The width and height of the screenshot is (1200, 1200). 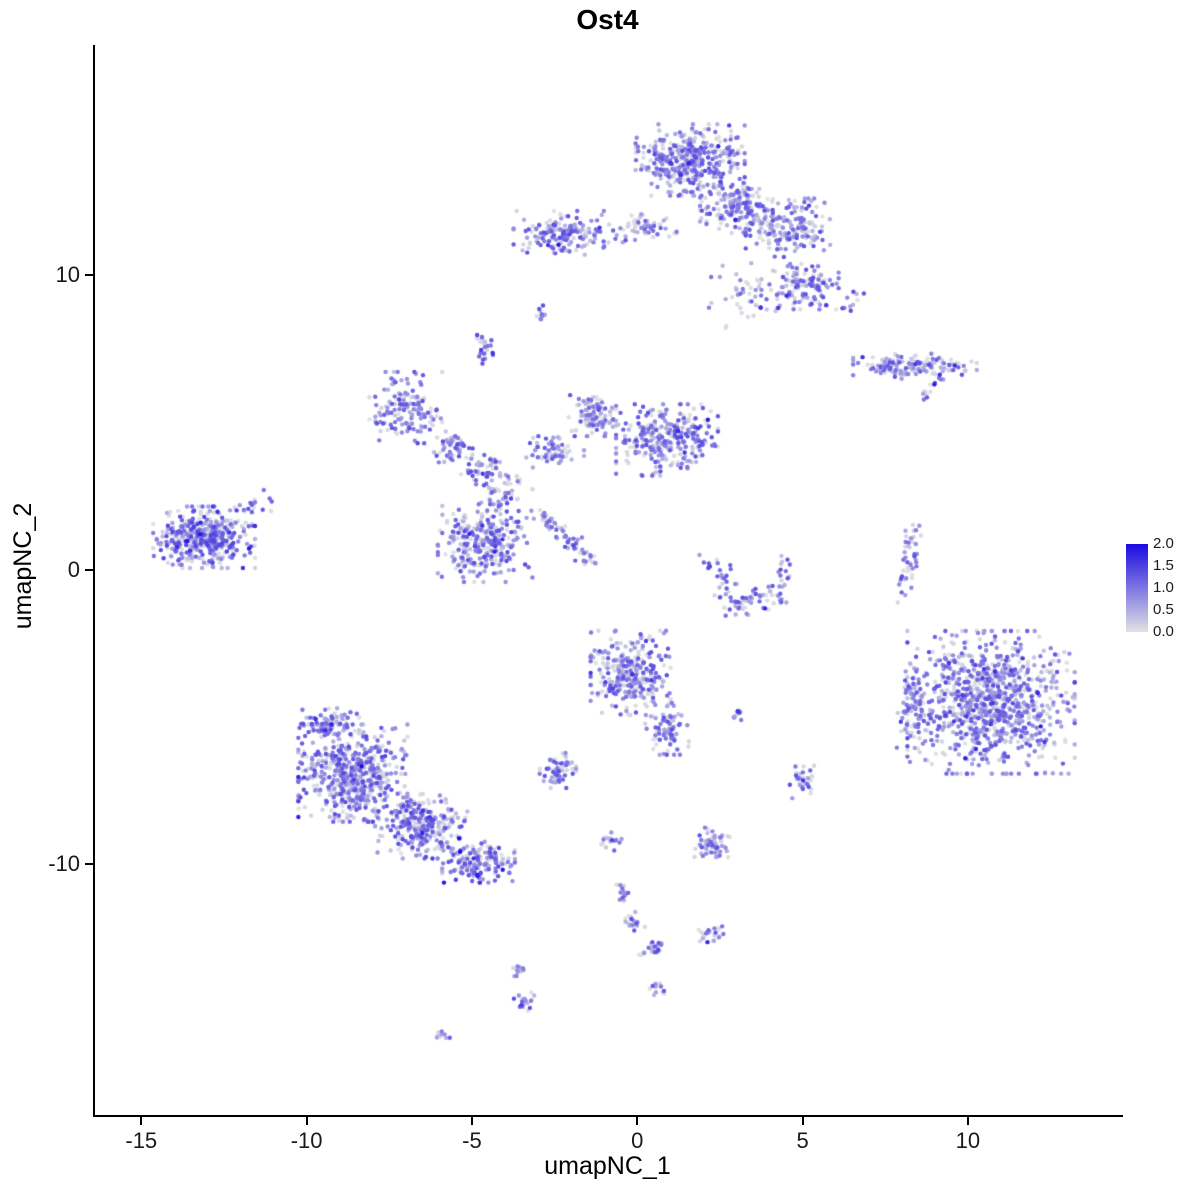 What do you see at coordinates (608, 1116) in the screenshot?
I see `x-axis-line` at bounding box center [608, 1116].